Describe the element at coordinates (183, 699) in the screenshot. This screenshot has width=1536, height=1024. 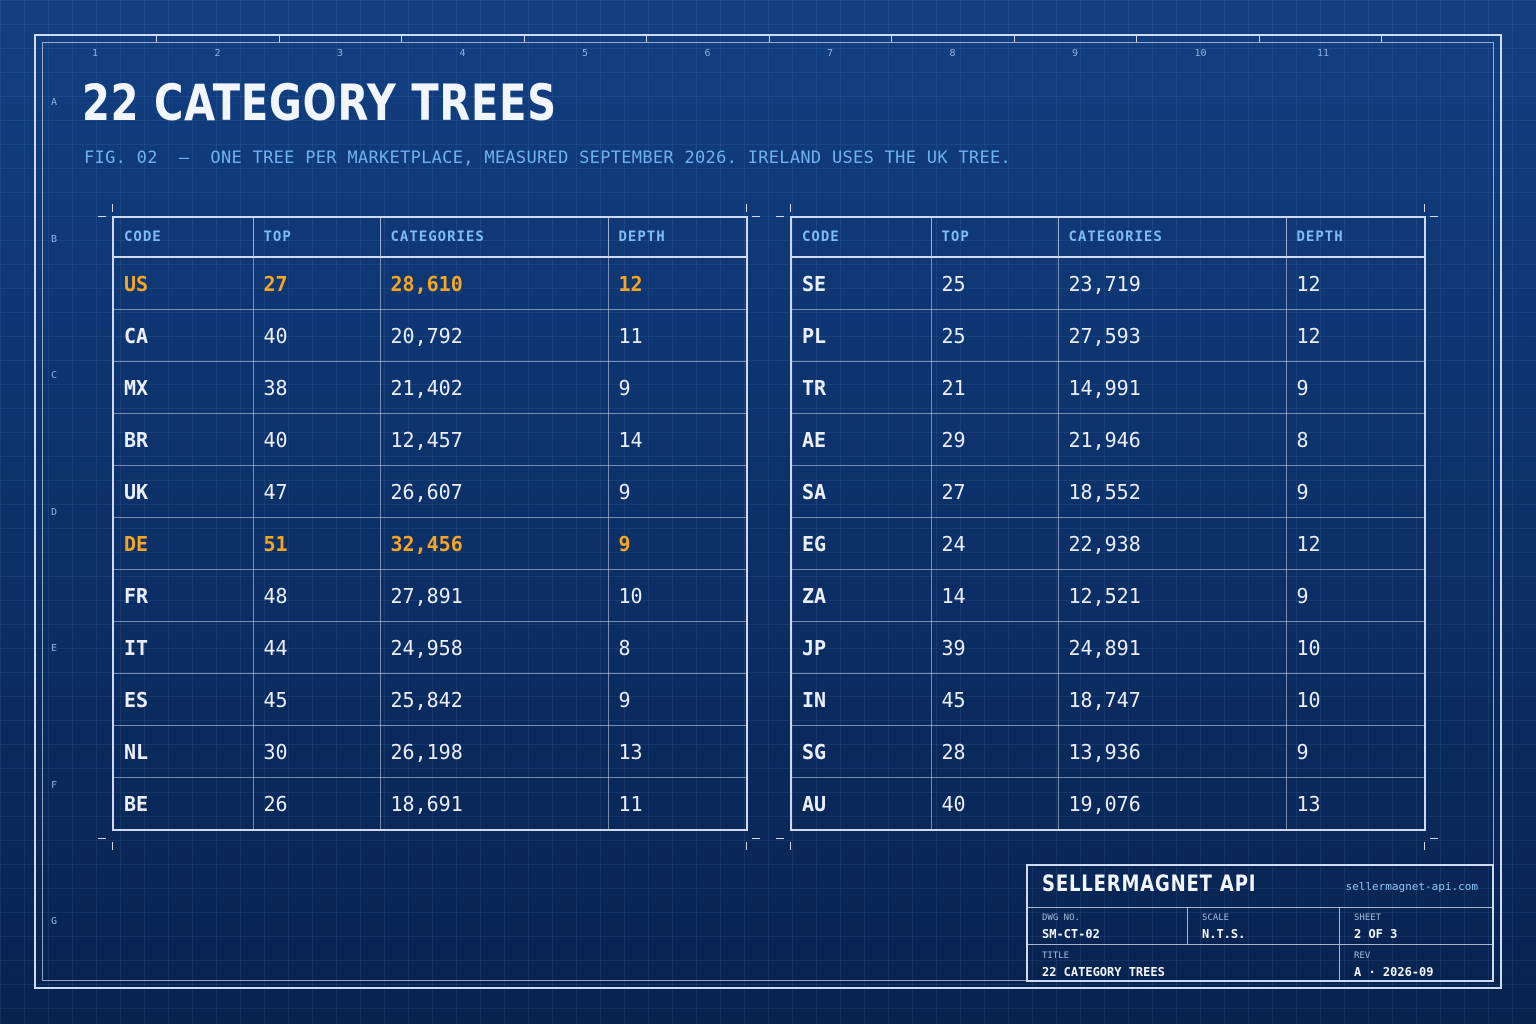
I see `cell-code: ES` at that location.